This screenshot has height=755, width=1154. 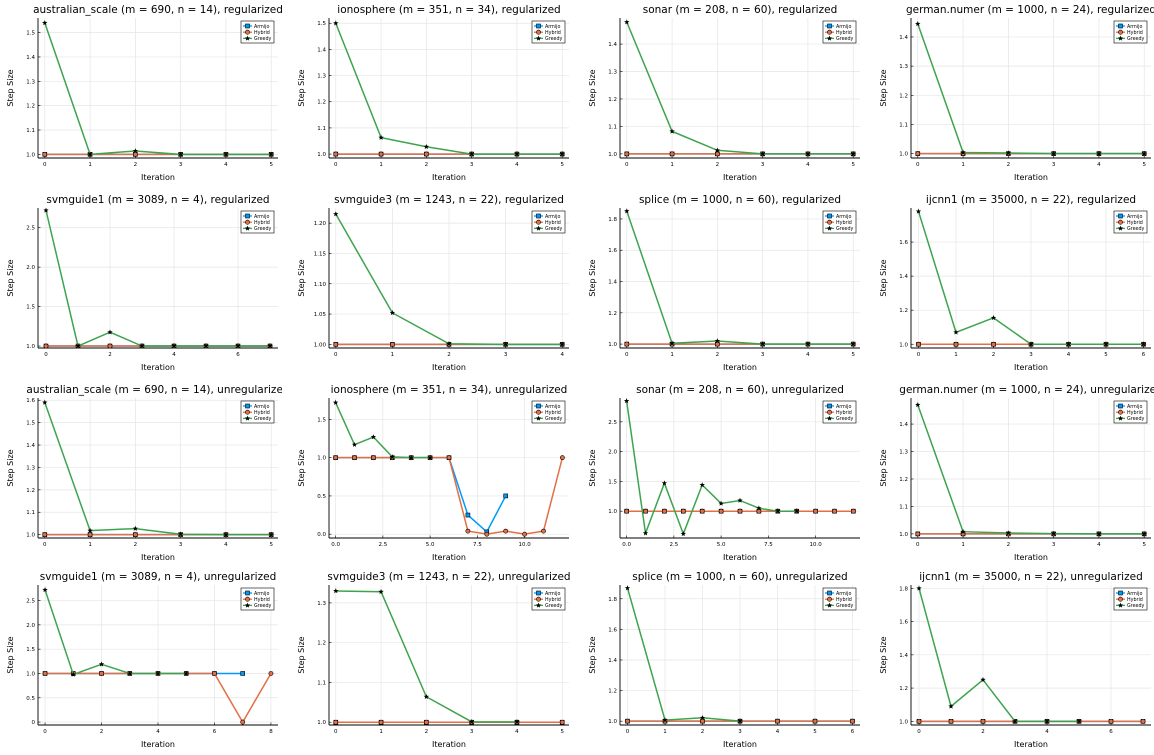 What do you see at coordinates (553, 27) in the screenshot?
I see `legend-label: Armijo` at bounding box center [553, 27].